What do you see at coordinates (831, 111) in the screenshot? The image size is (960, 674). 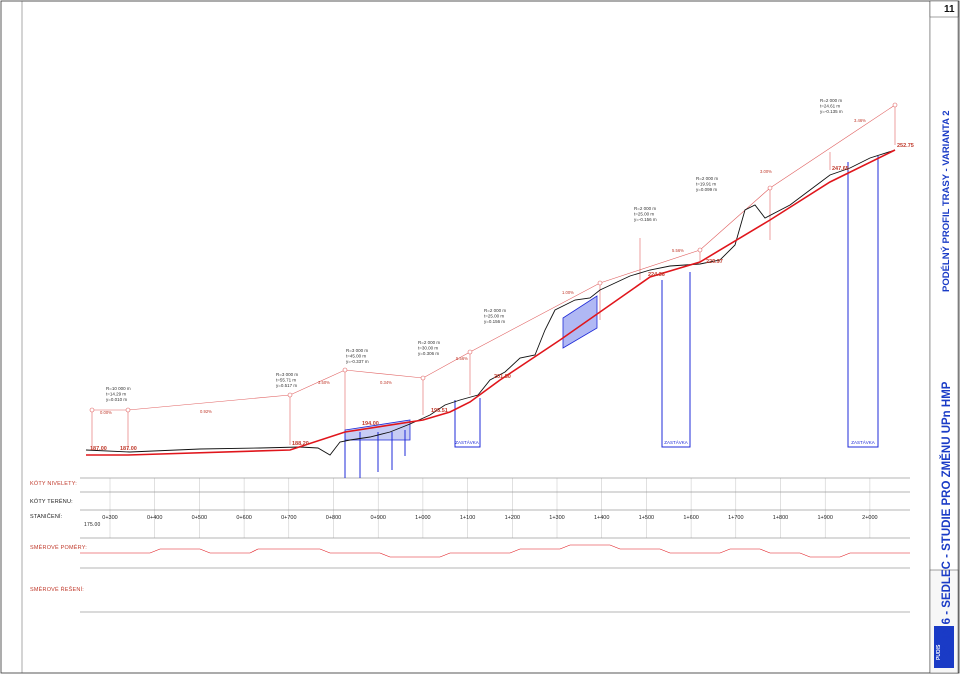 I see `curve-param-text: y=-0.135 m` at bounding box center [831, 111].